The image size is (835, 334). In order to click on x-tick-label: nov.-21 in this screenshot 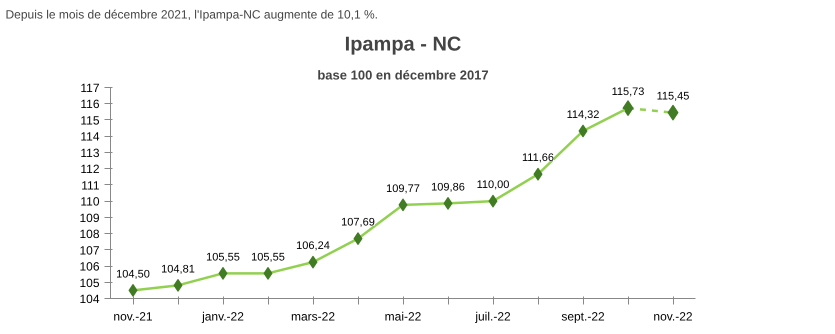, I will do `click(133, 317)`.